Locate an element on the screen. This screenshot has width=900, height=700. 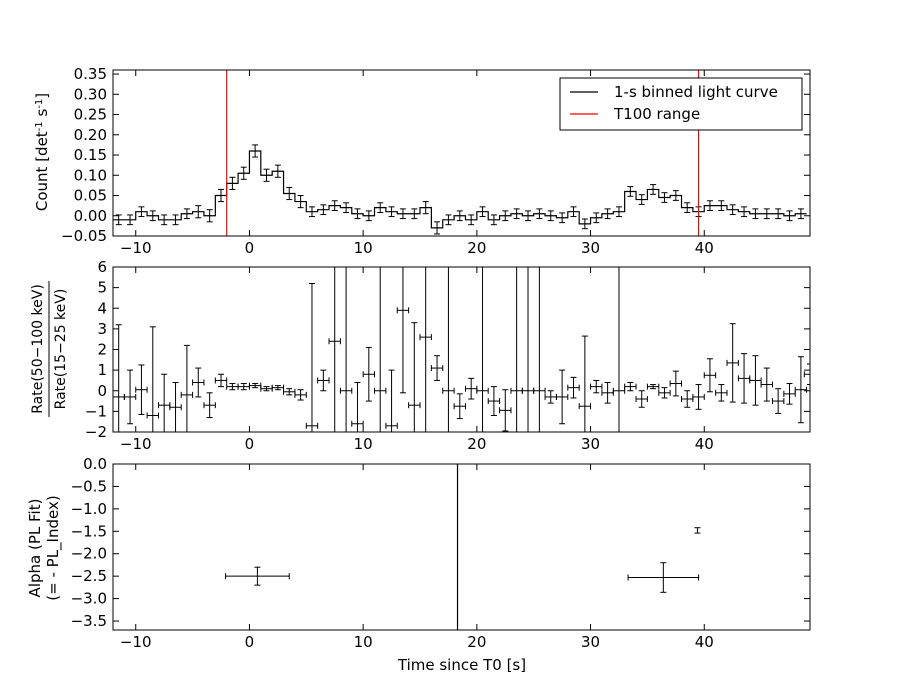
p3-xtick-label: 0 is located at coordinates (250, 642).